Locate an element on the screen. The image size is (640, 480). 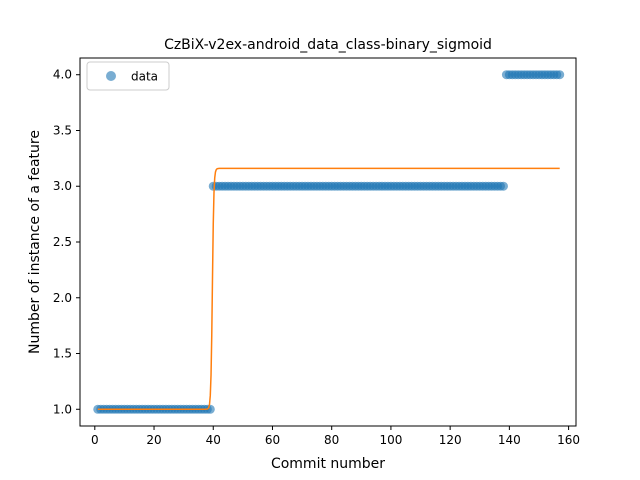
legend-box is located at coordinates (128, 76).